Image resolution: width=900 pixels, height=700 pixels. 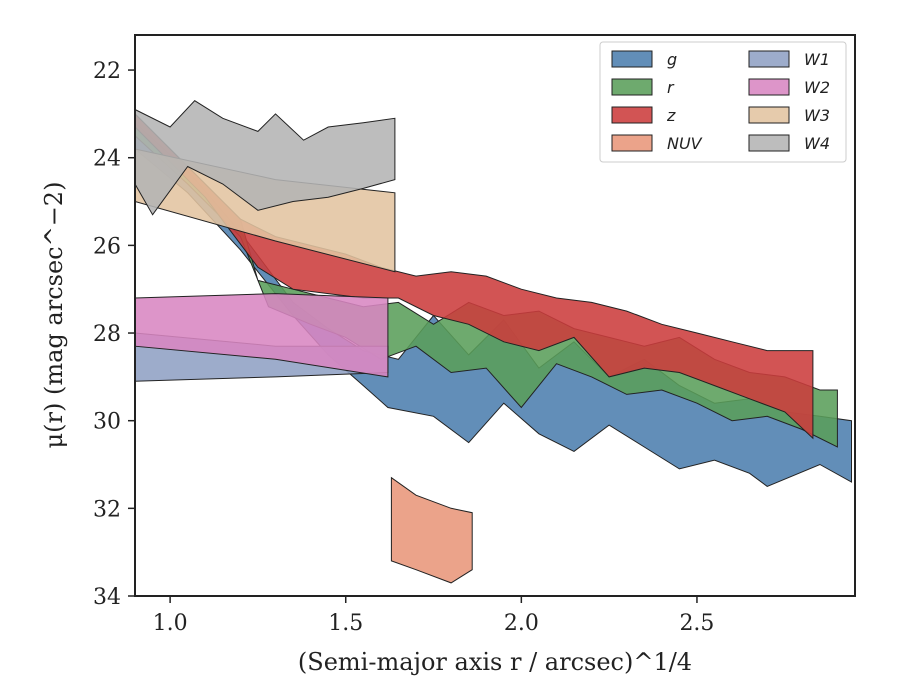 I want to click on legend-swatch-z, so click(x=632, y=115).